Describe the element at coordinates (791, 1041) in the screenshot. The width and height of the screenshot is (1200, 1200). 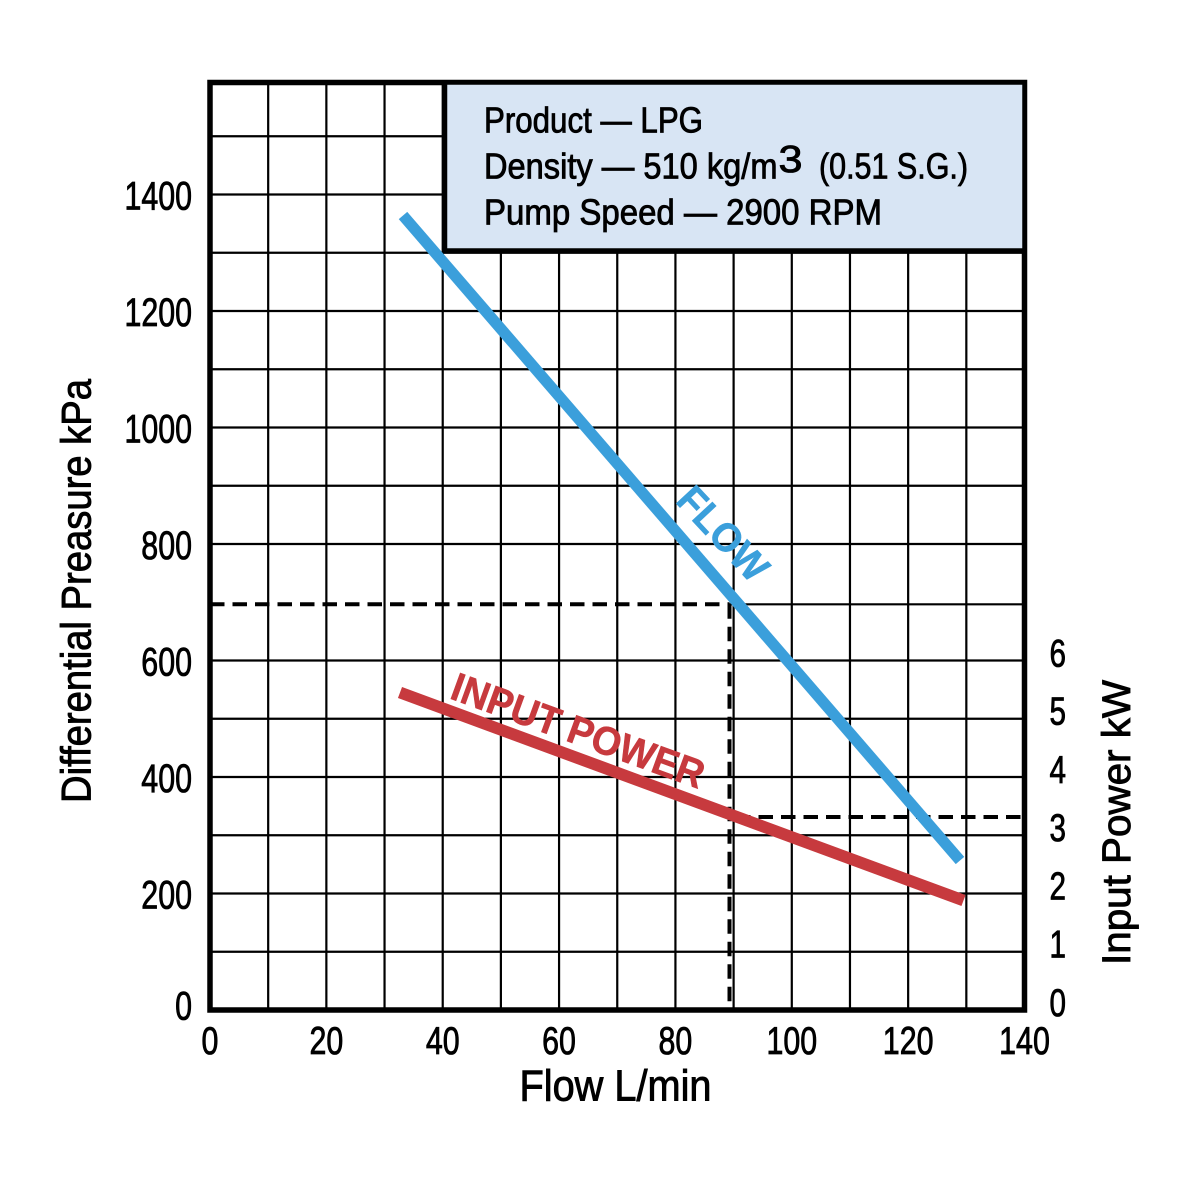
I see `svg-text: 100` at that location.